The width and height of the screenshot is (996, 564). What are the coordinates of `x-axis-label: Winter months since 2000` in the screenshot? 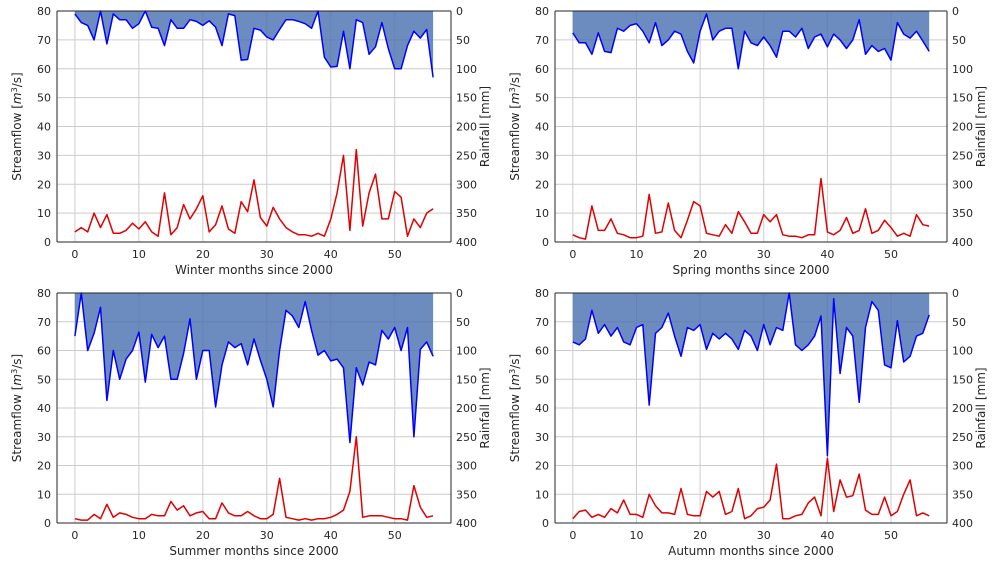 It's located at (254, 270).